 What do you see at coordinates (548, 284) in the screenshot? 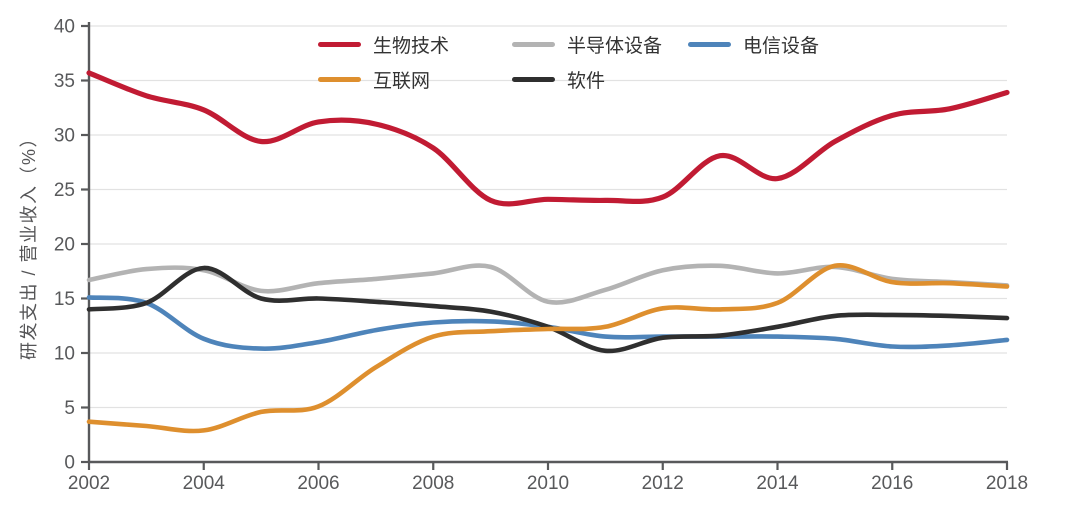
I see `series-line-semiconductor` at bounding box center [548, 284].